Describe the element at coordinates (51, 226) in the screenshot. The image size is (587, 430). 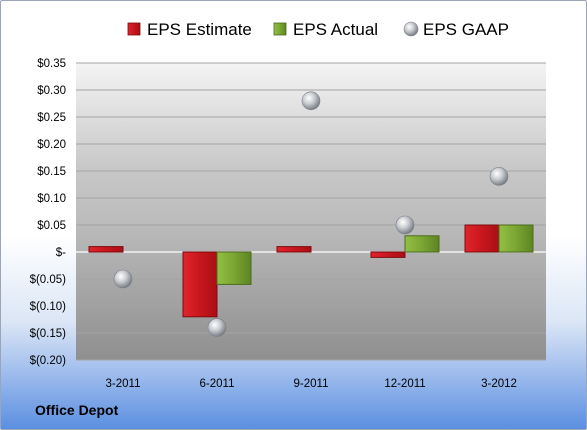
I see `y-tick-label: $0.05` at that location.